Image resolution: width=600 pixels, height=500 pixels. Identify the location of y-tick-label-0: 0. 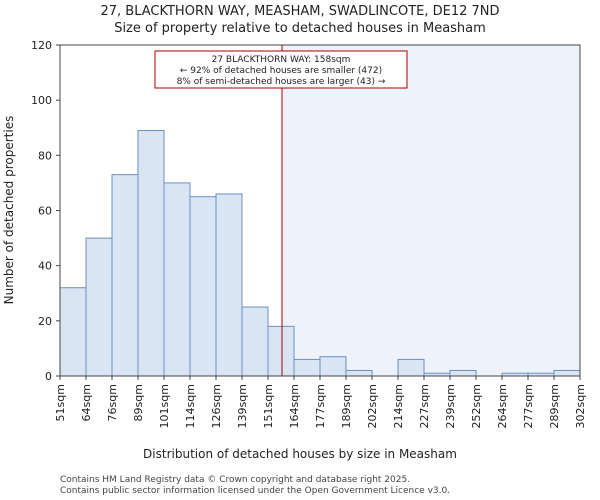
(48, 376).